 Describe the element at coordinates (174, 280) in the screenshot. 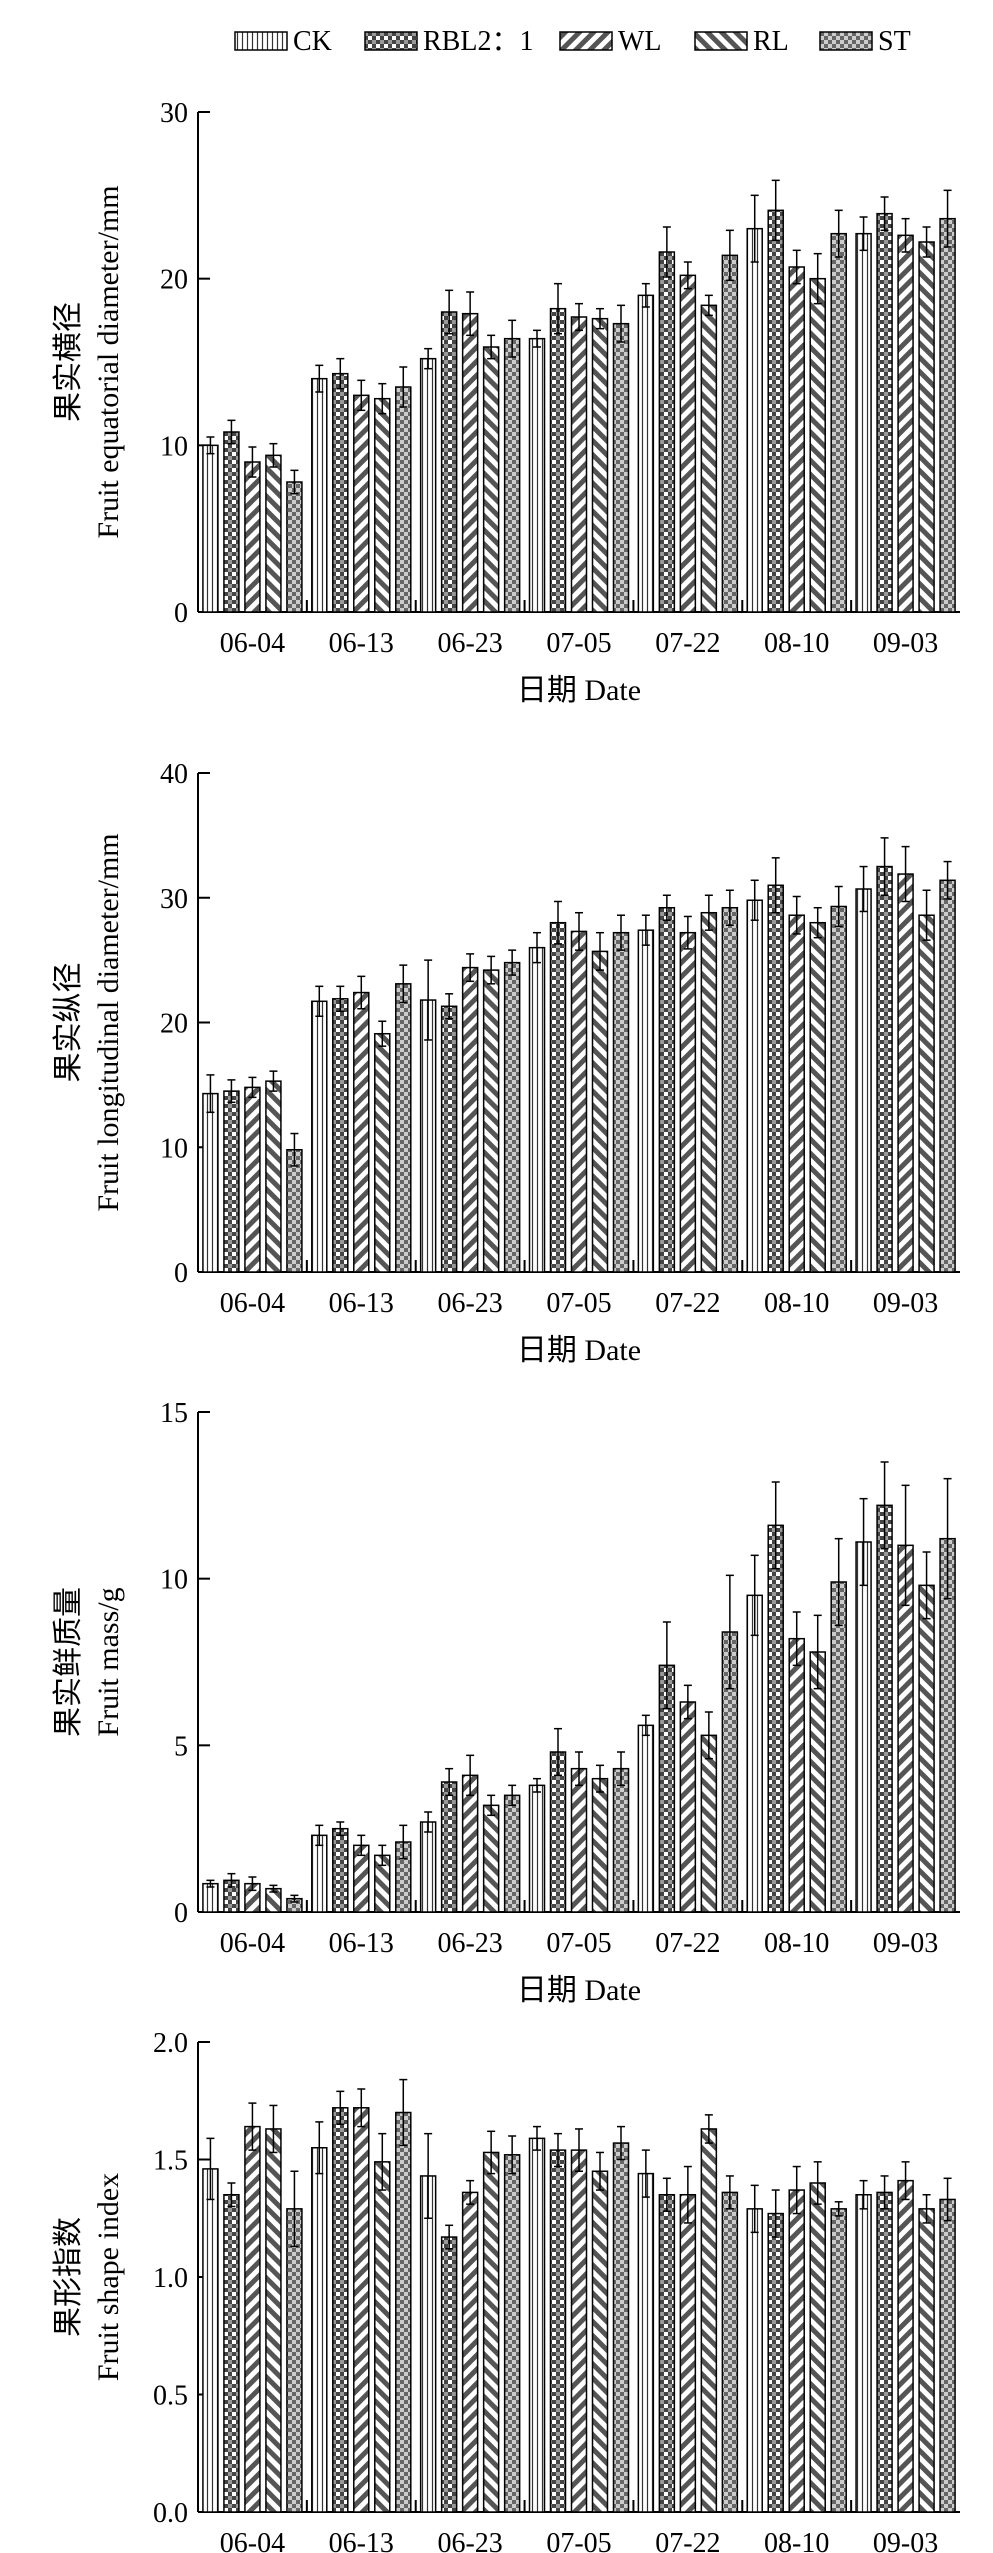

I see `y-tick-label: 20` at that location.